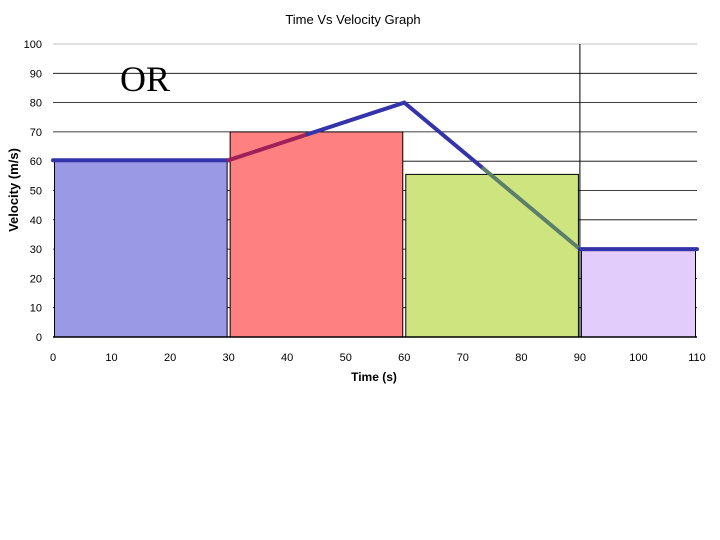 The image size is (720, 540). I want to click on y-tick-label: 50, so click(36, 192).